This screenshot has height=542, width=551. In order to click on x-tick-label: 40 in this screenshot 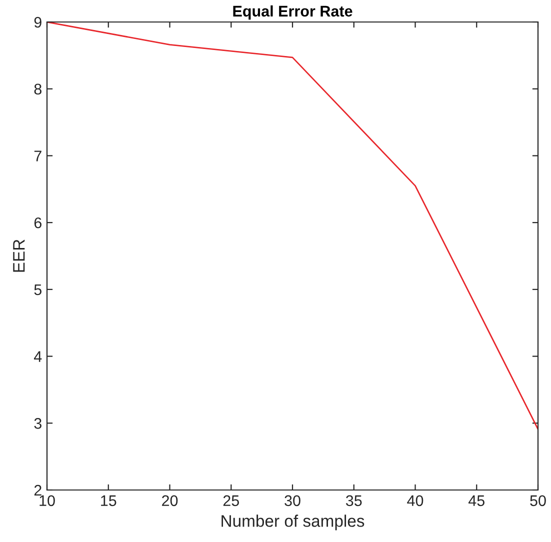, I will do `click(415, 500)`.